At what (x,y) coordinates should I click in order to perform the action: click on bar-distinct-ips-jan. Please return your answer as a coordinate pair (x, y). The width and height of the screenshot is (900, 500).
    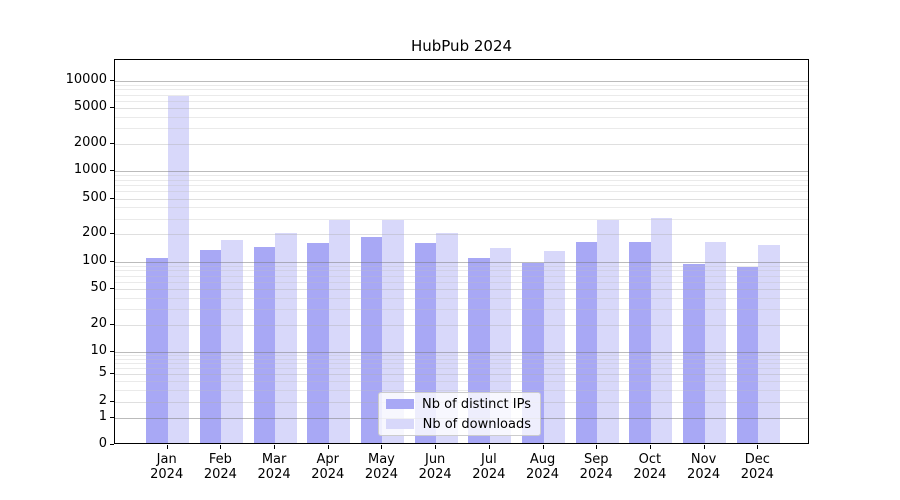
    Looking at the image, I should click on (157, 350).